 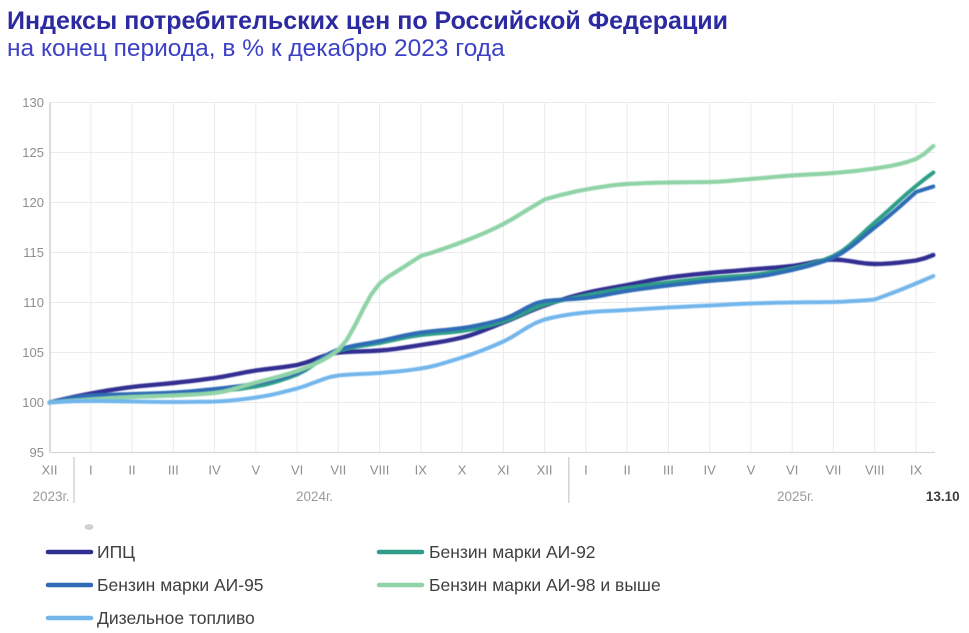 I want to click on svg-text: 125, so click(x=33, y=152).